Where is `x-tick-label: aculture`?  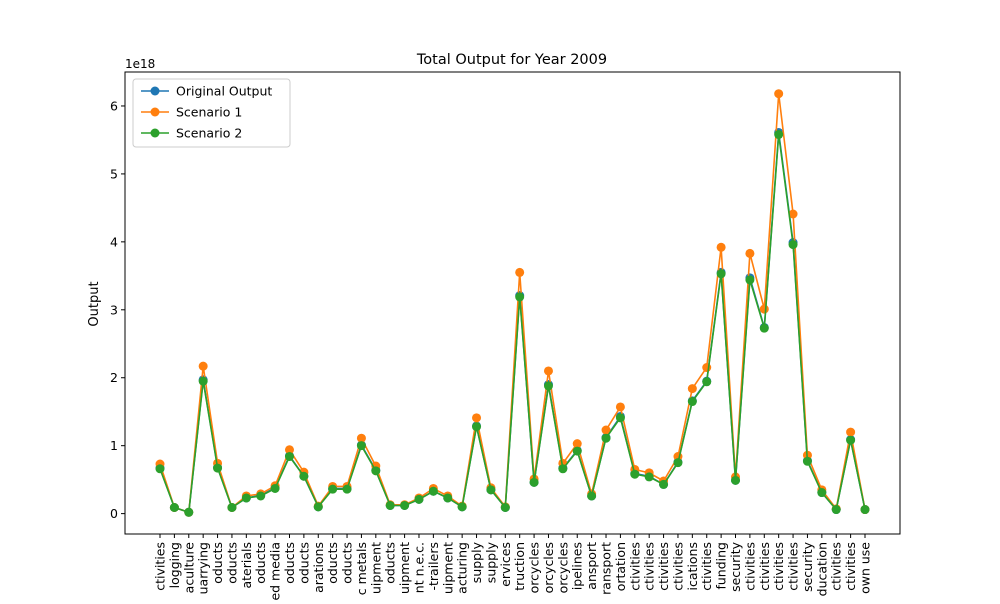 x-tick-label: aculture is located at coordinates (188, 568).